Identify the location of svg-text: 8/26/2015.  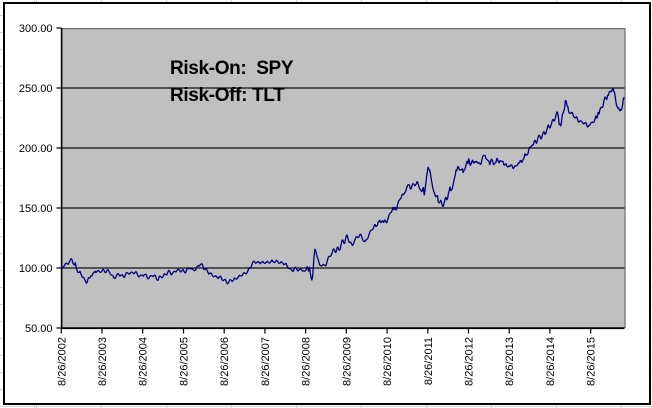
(592, 361).